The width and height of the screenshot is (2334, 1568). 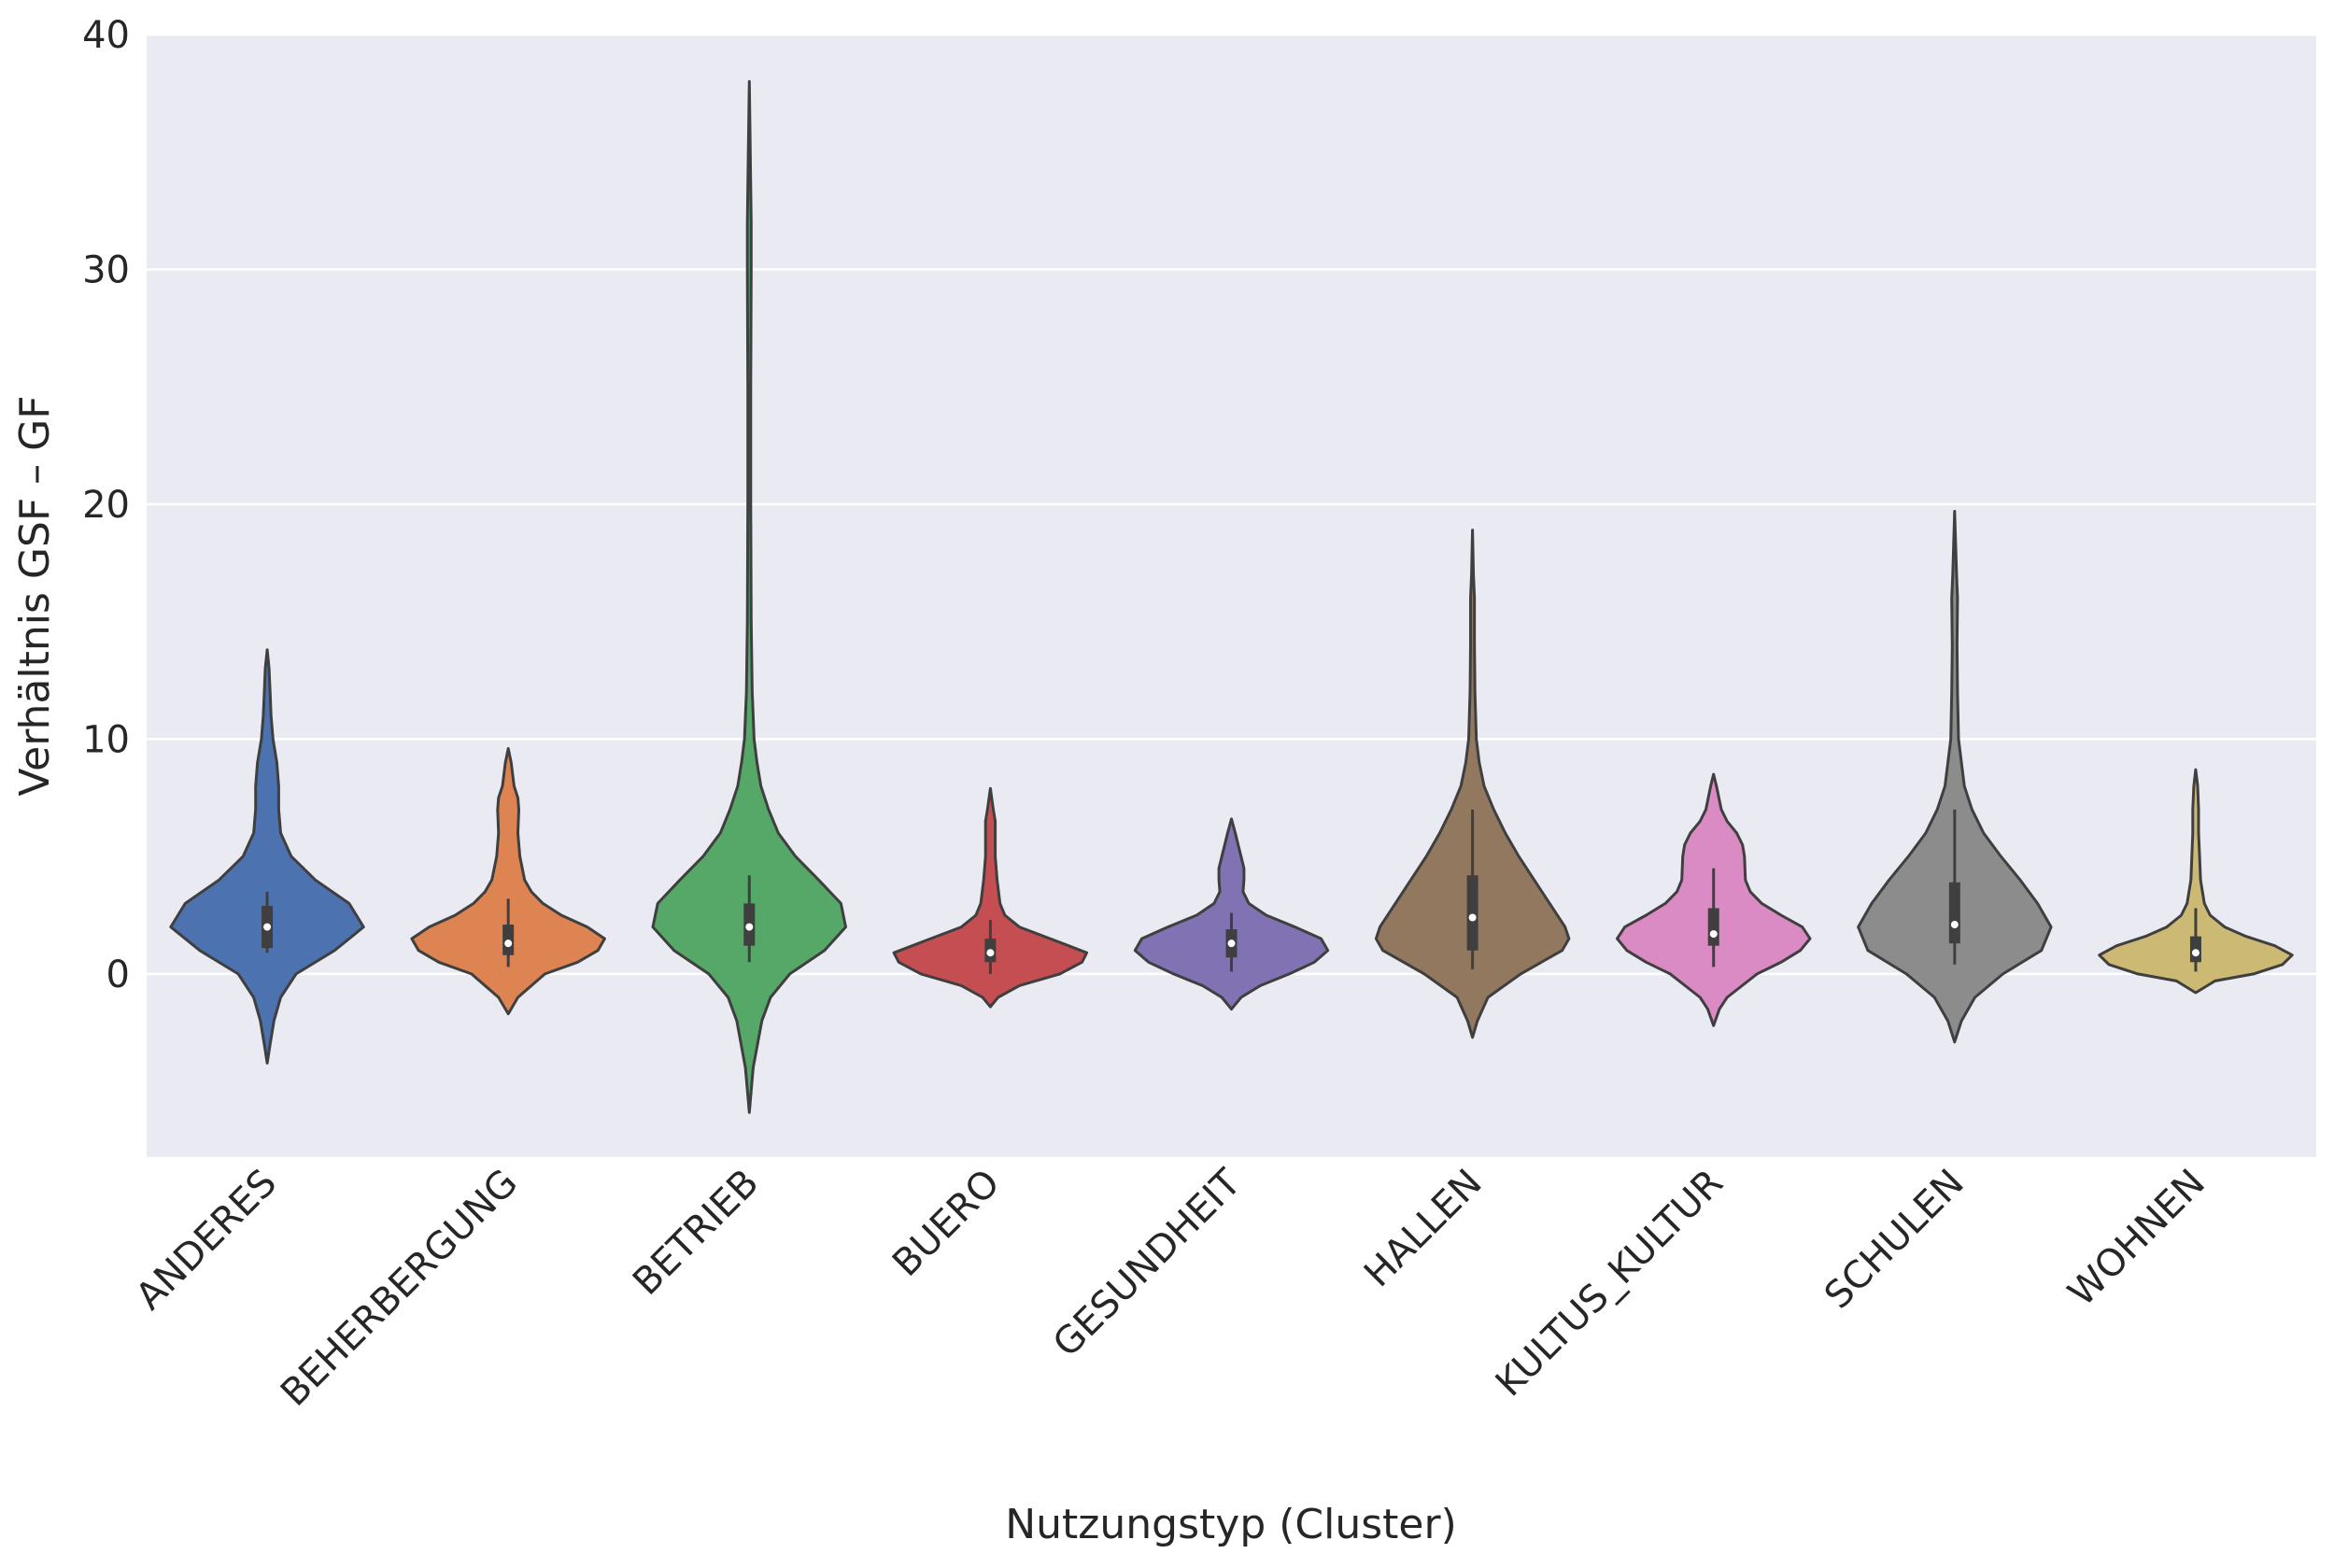 What do you see at coordinates (508, 943) in the screenshot?
I see `median-dot-beherbergung` at bounding box center [508, 943].